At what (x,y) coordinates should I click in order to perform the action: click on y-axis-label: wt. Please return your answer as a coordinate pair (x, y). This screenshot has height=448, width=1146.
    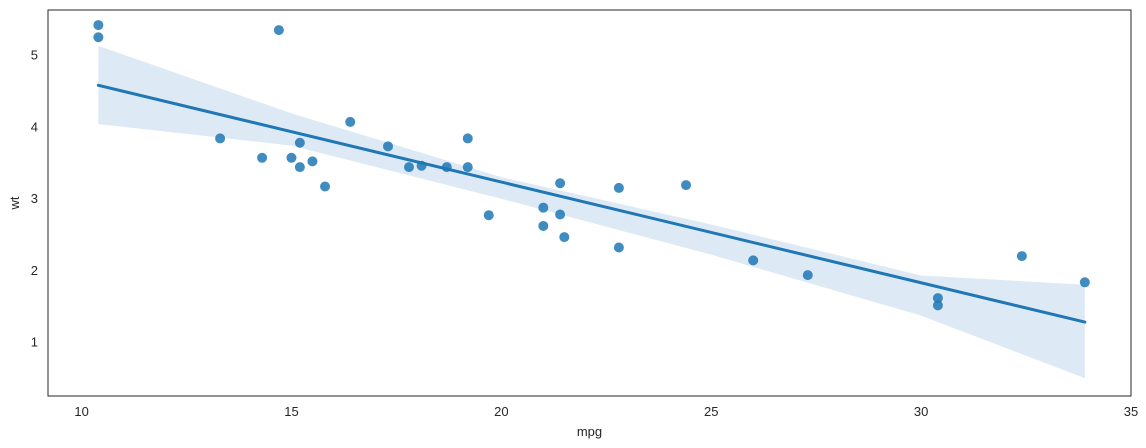
    Looking at the image, I should click on (14, 203).